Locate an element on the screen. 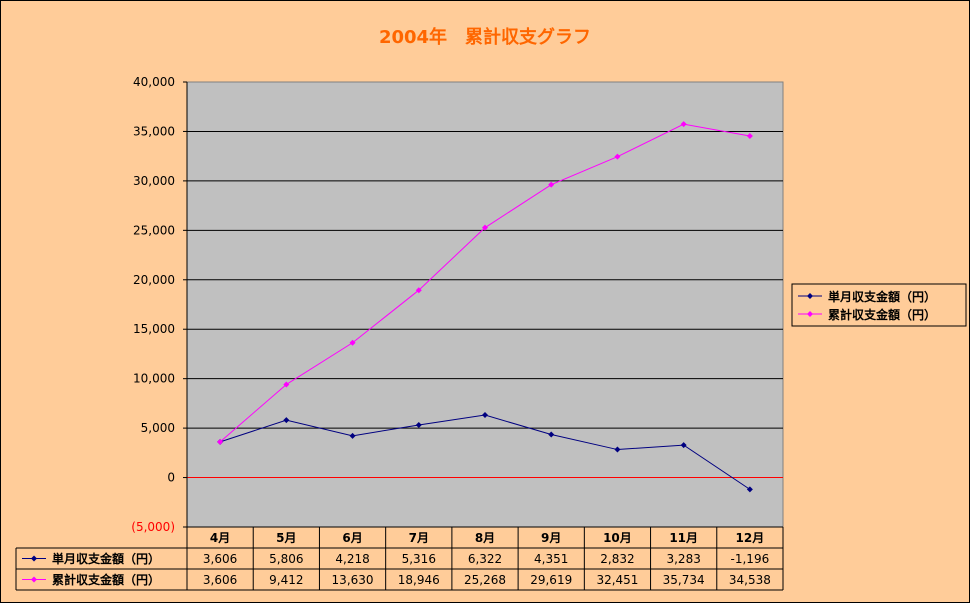 The image size is (970, 603). data-table-cell: 9,412 is located at coordinates (286, 580).